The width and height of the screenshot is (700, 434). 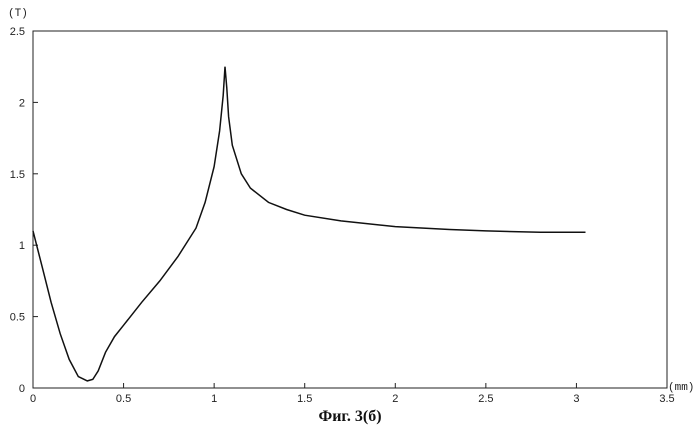 What do you see at coordinates (485, 399) in the screenshot?
I see `x-tick-label: 2.5` at bounding box center [485, 399].